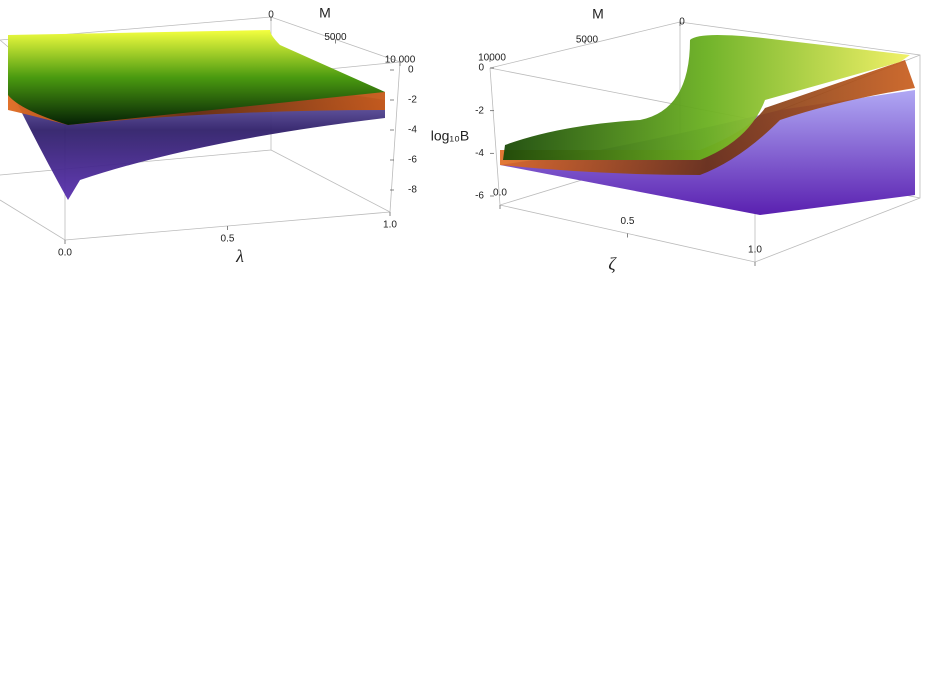 The height and width of the screenshot is (695, 926). I want to click on z-axis-label: log₁₀B, so click(450, 136).